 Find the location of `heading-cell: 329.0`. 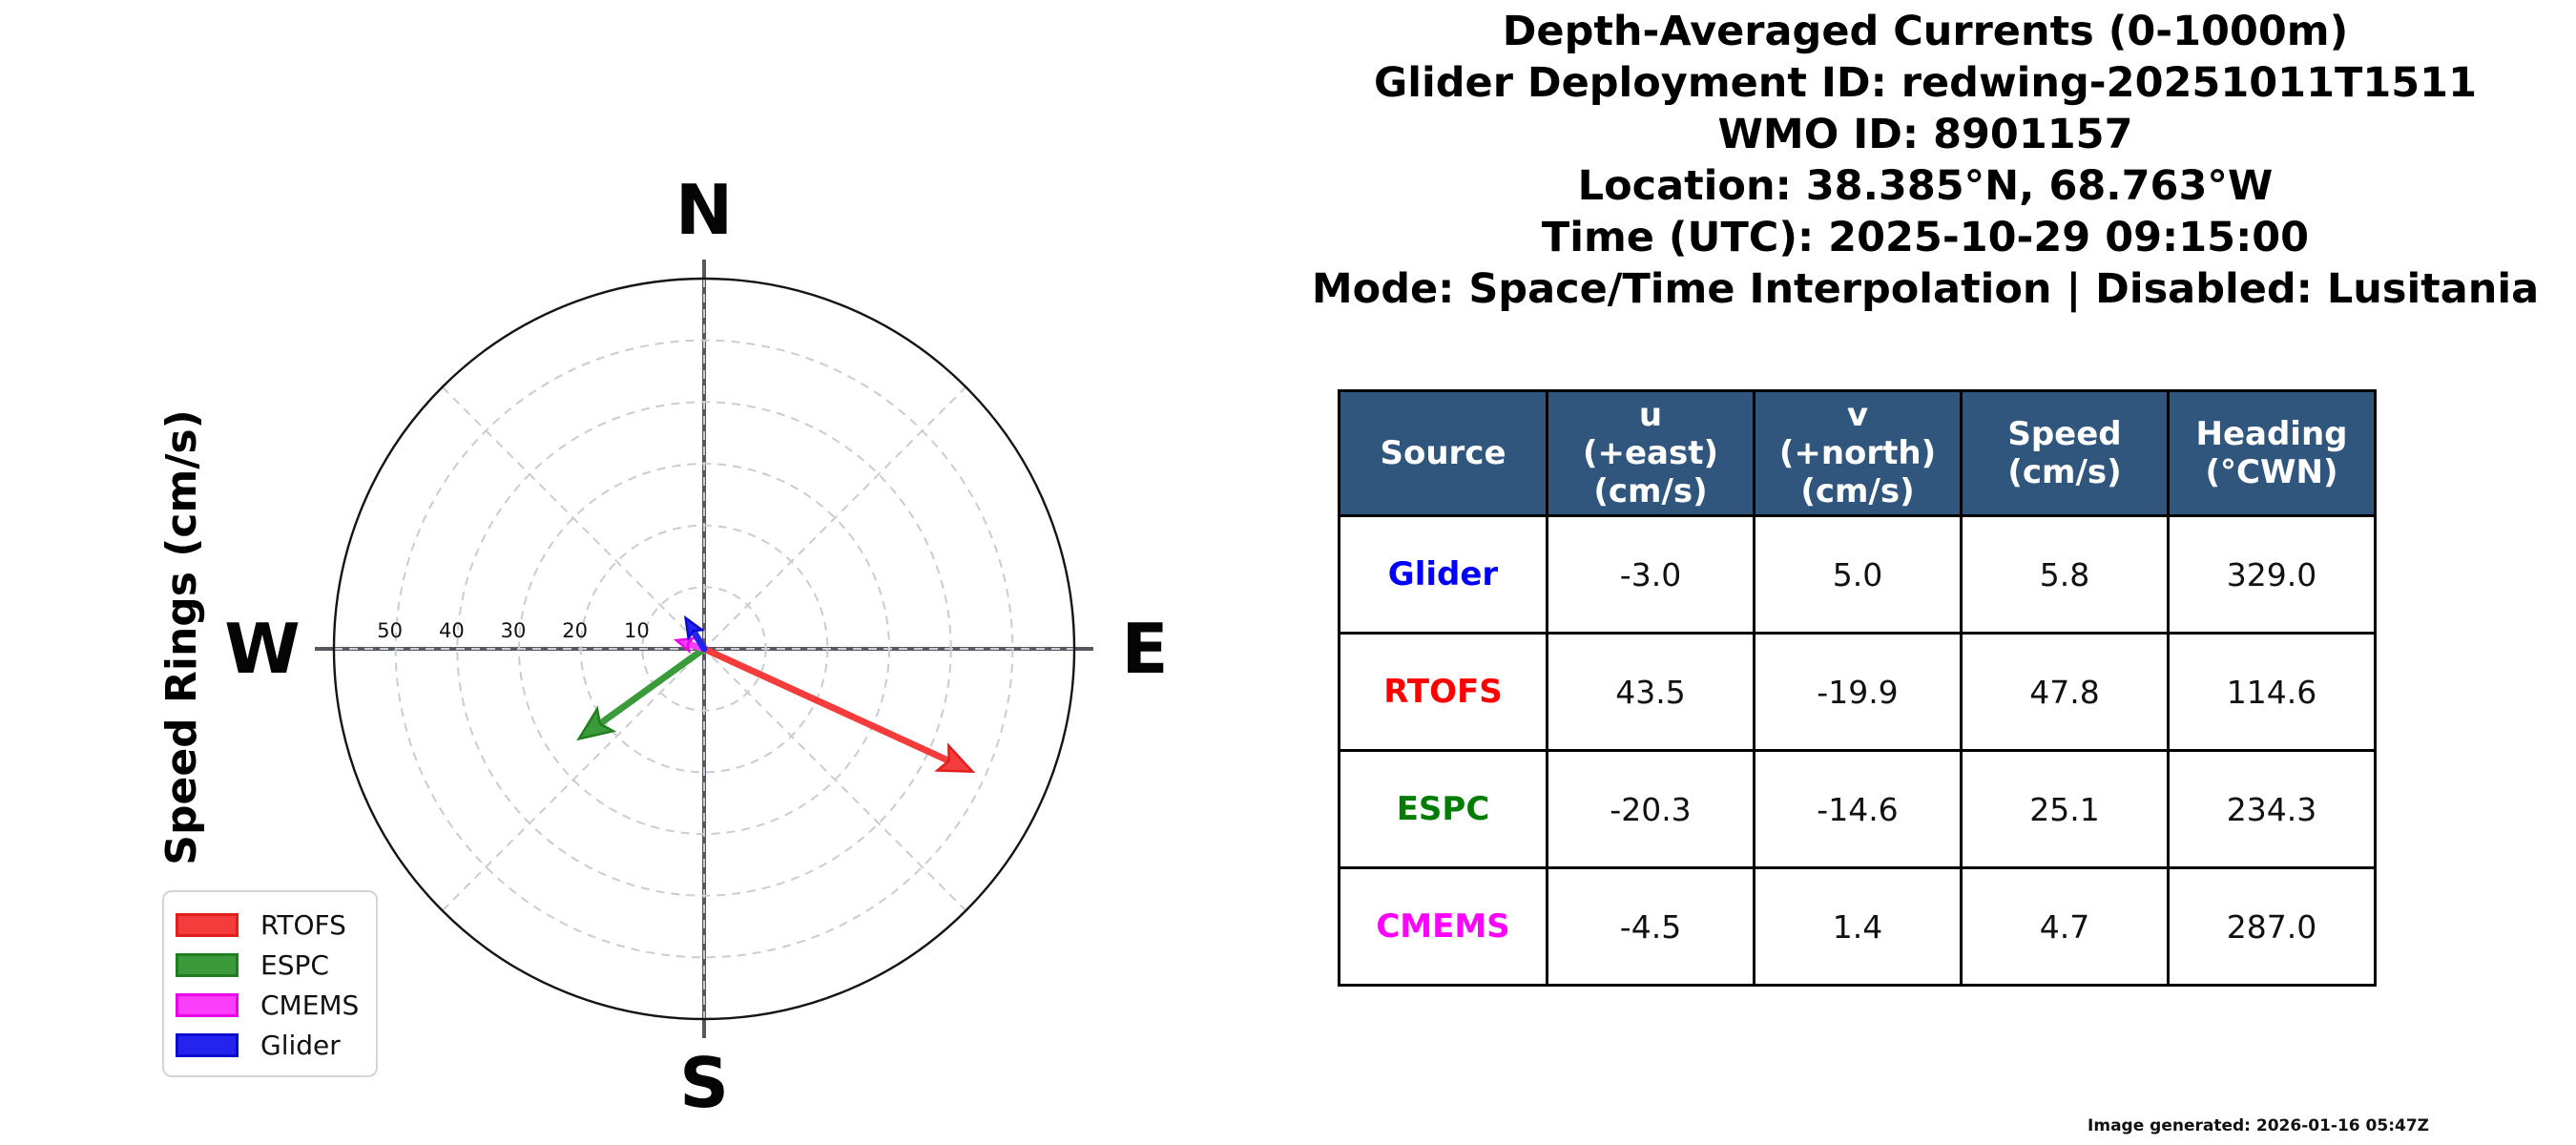

heading-cell: 329.0 is located at coordinates (2272, 574).